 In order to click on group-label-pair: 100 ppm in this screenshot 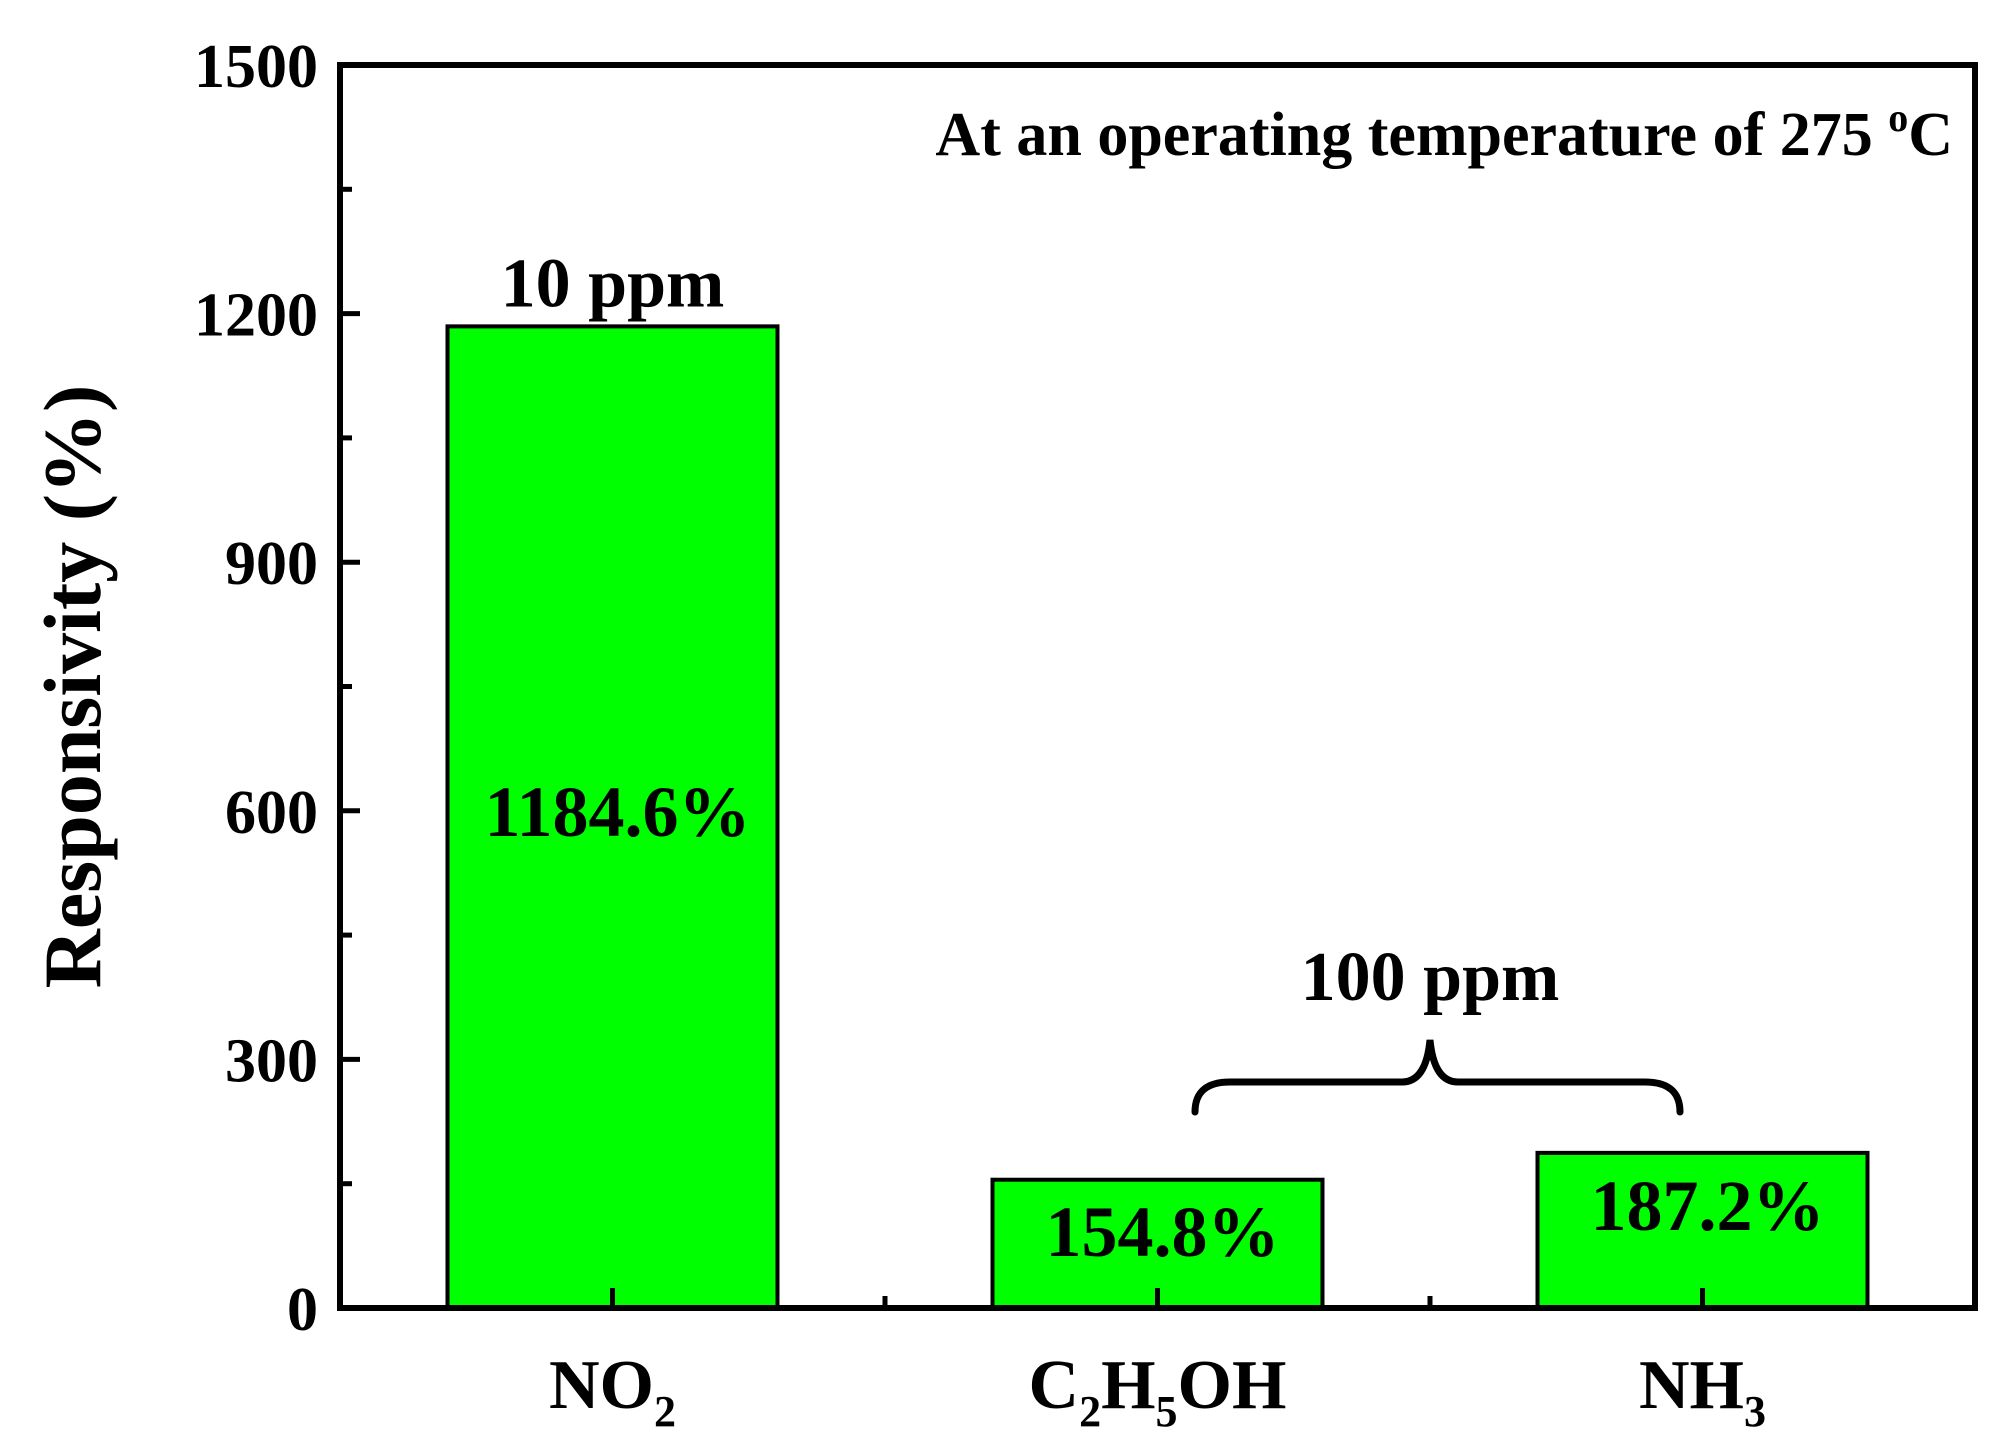, I will do `click(1430, 977)`.